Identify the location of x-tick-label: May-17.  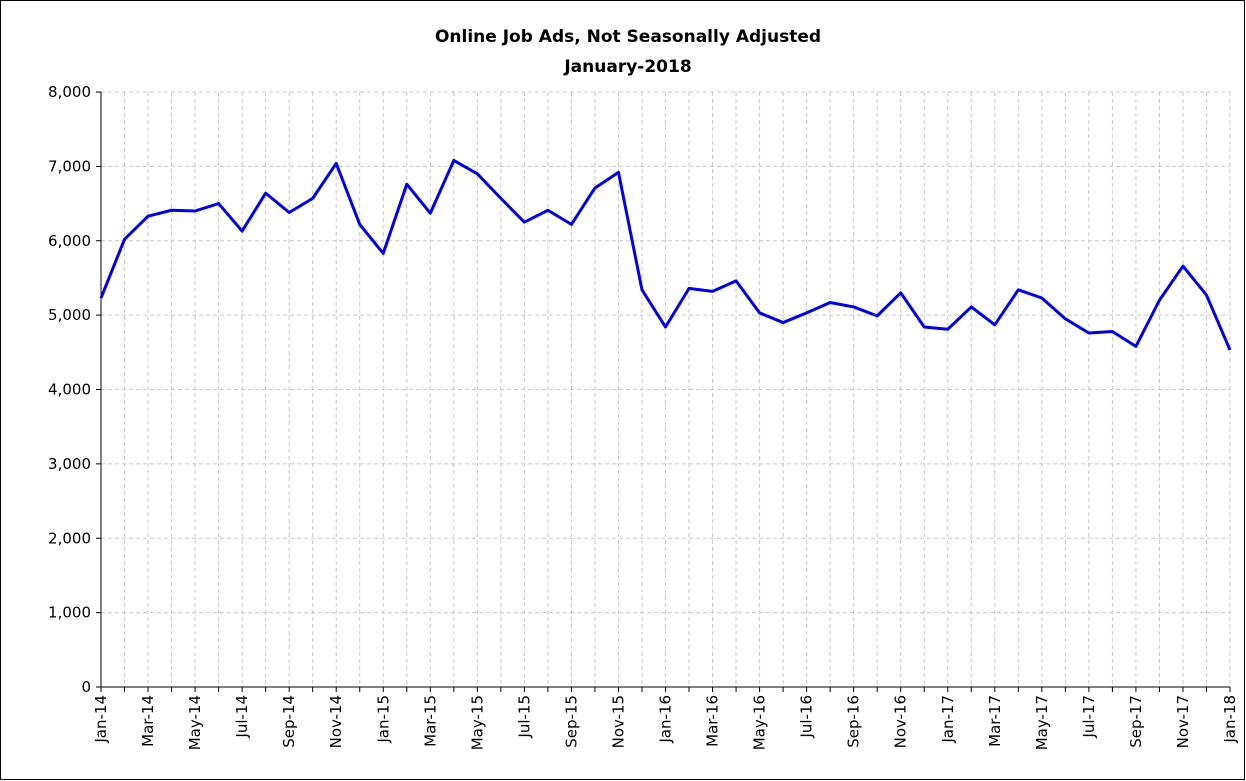
(1042, 722).